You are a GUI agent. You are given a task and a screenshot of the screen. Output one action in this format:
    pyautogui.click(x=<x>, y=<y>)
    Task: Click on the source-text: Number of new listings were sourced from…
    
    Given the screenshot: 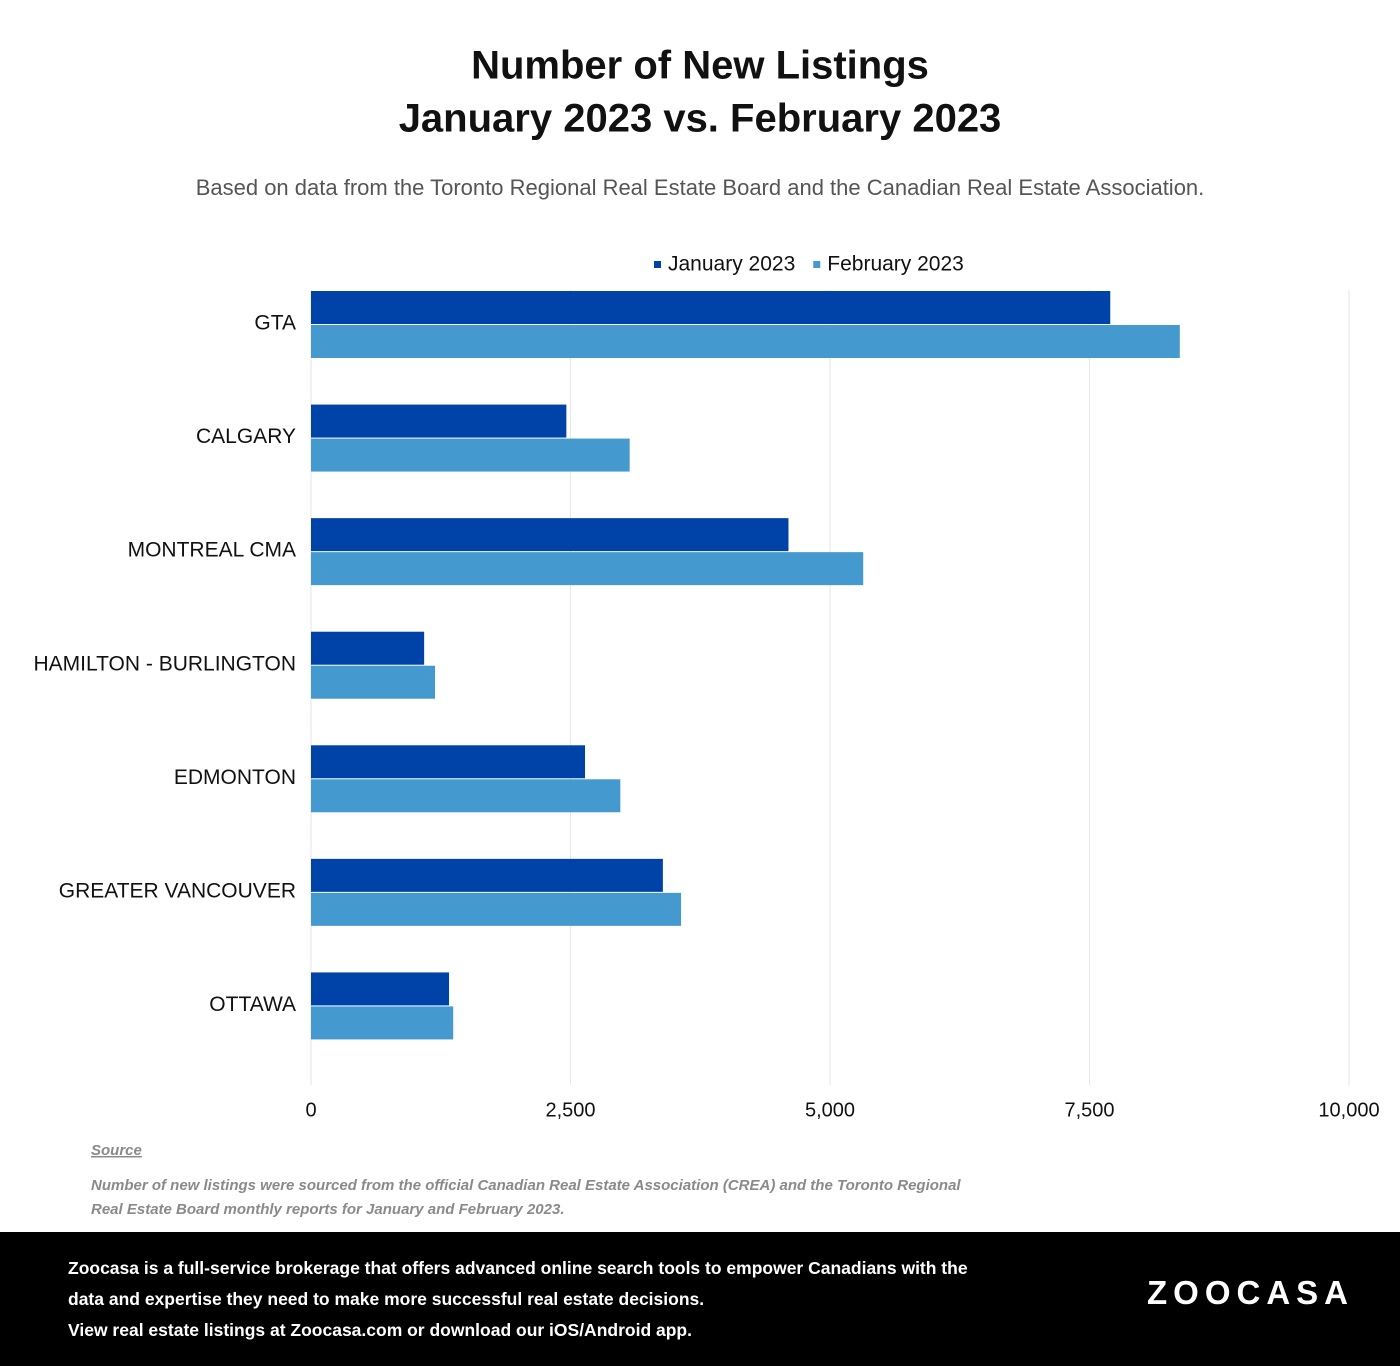 What is the action you would take?
    pyautogui.click(x=526, y=1185)
    